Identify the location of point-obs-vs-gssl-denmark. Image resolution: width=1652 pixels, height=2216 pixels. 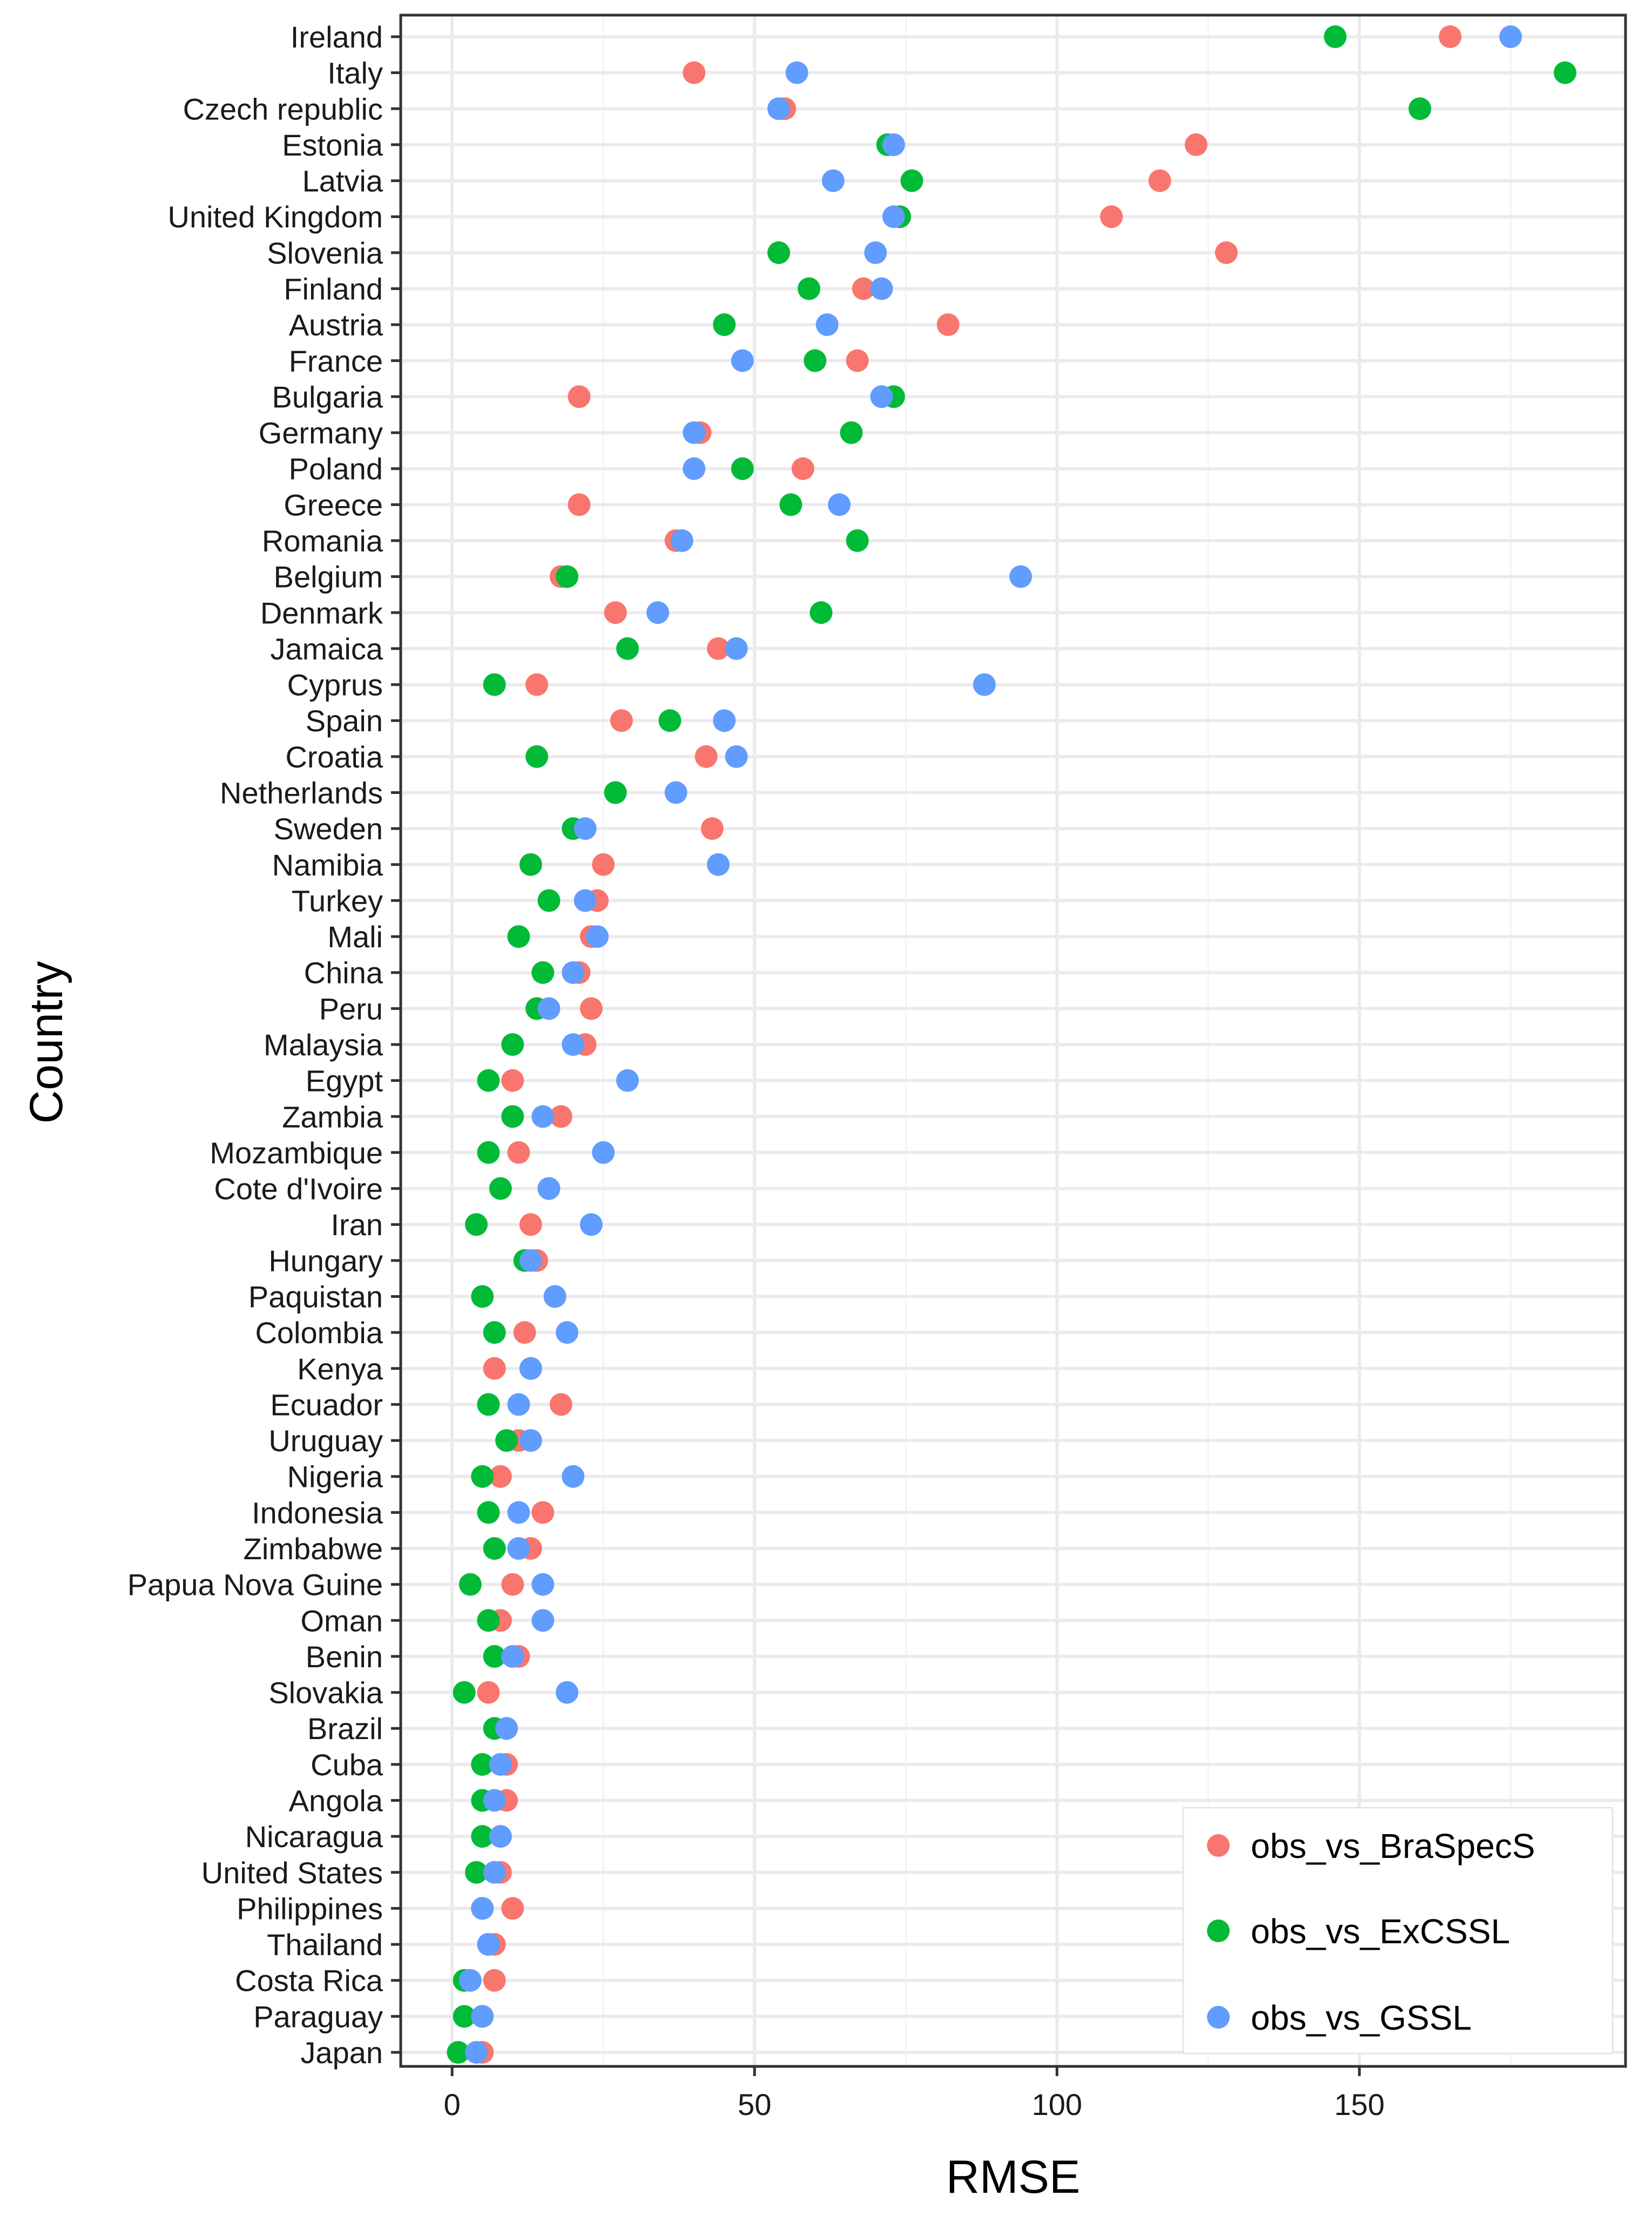
(658, 612).